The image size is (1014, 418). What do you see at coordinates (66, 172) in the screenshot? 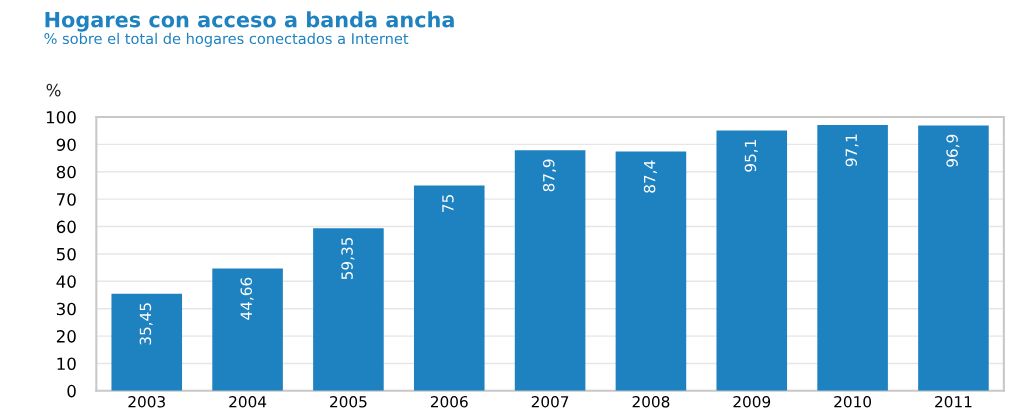
I see `y-tick-label: 80` at bounding box center [66, 172].